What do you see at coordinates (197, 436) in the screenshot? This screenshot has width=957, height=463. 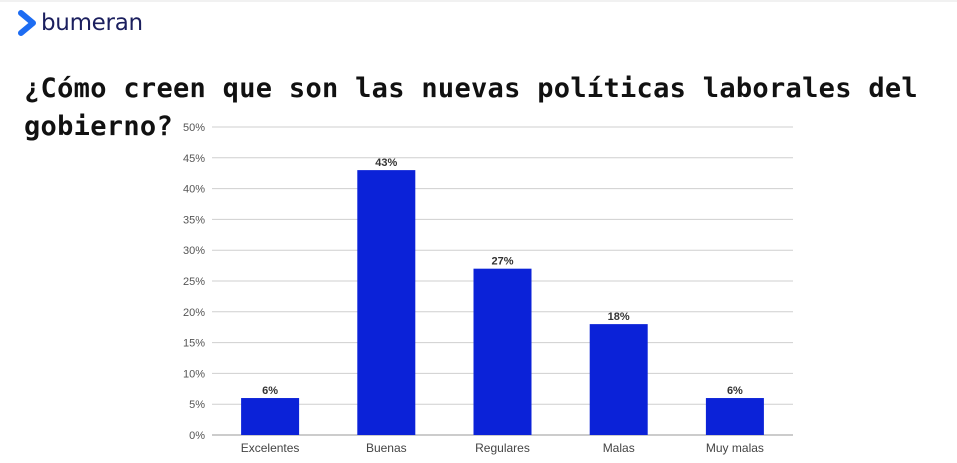 I see `y-tick-label: 0%` at bounding box center [197, 436].